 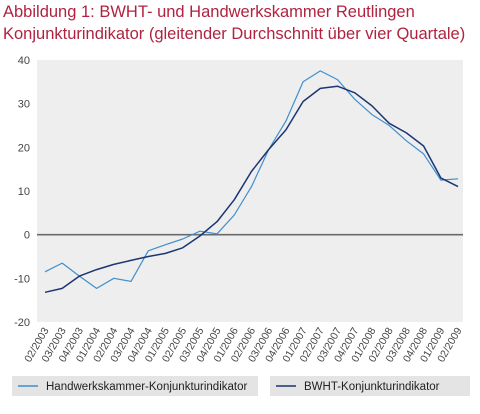 I want to click on y-tick-label: 20, so click(x=24, y=148).